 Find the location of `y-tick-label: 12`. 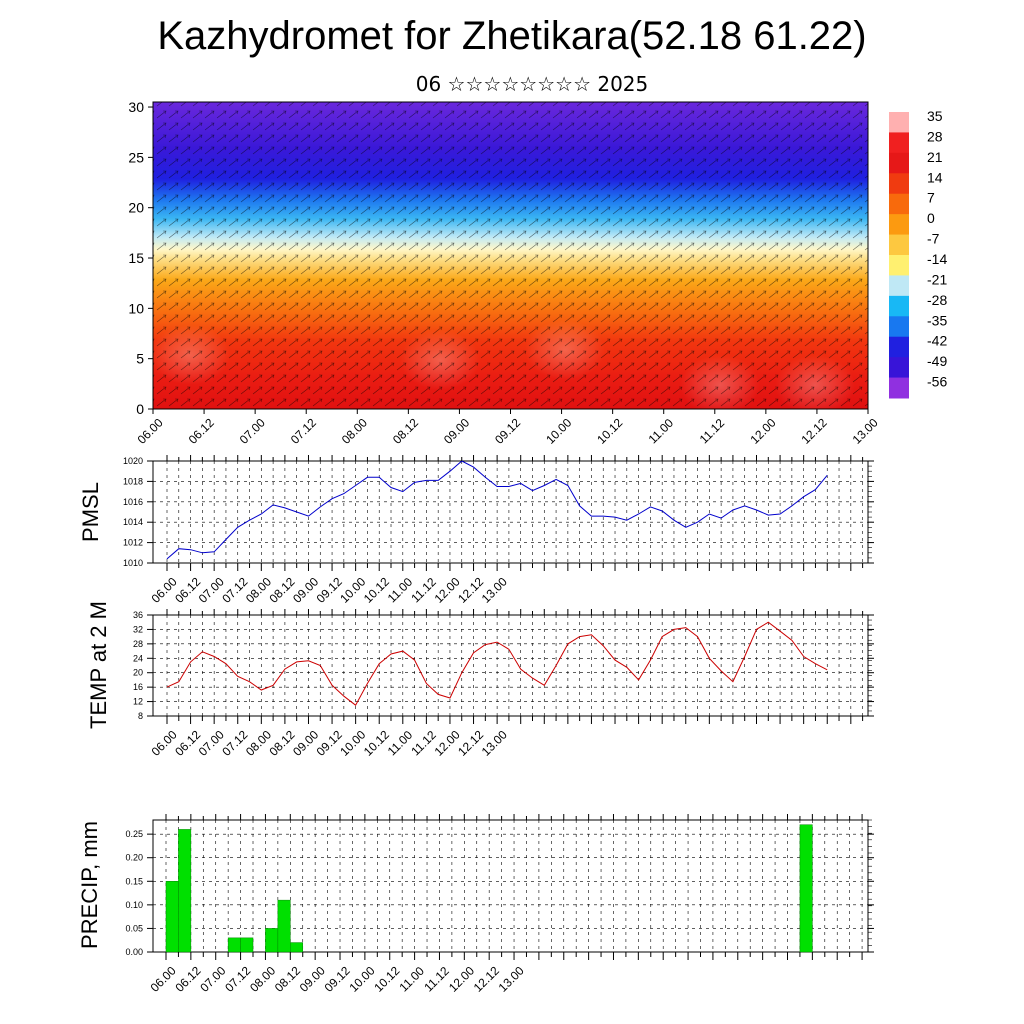

y-tick-label: 12 is located at coordinates (138, 702).